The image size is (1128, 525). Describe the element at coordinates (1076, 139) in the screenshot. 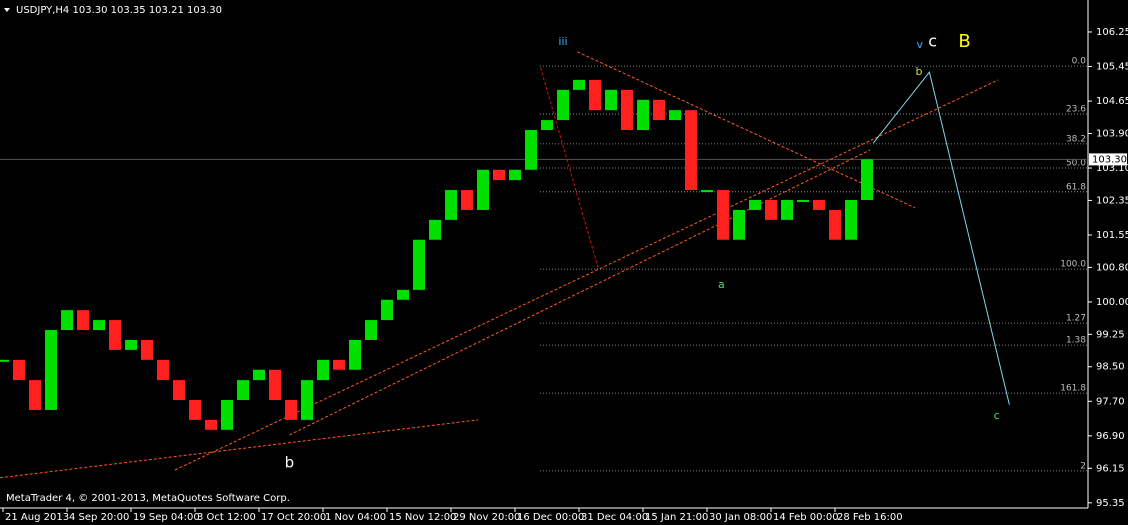

I see `fib-label: 38.2` at that location.